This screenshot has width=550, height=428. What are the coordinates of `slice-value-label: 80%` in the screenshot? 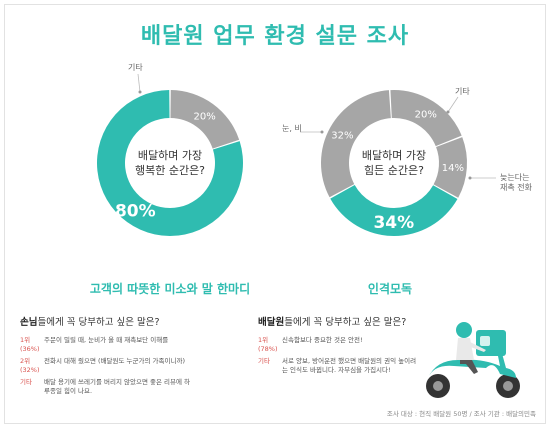 It's located at (135, 212).